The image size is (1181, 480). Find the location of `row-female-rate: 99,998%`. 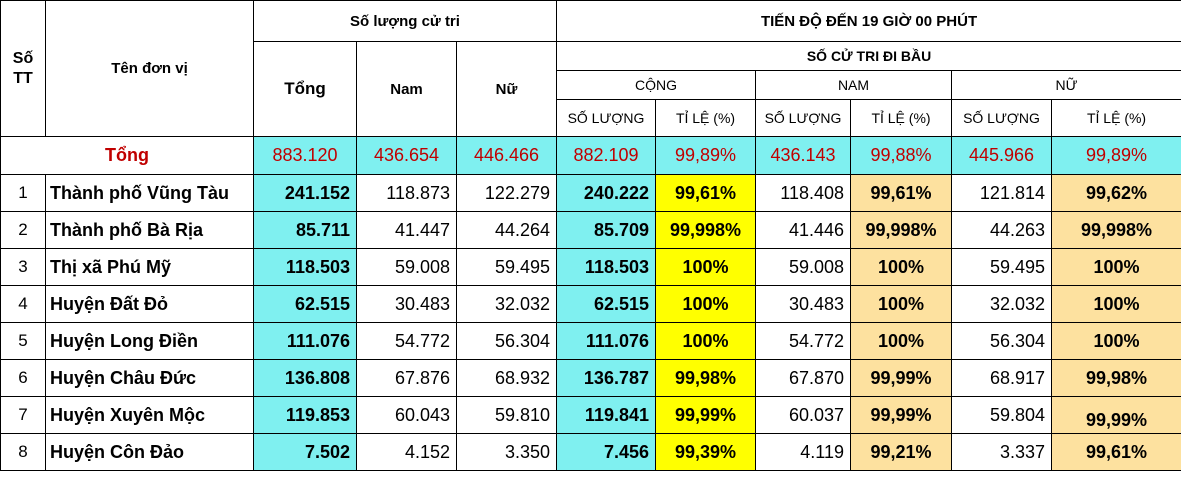

row-female-rate: 99,998% is located at coordinates (1115, 230).